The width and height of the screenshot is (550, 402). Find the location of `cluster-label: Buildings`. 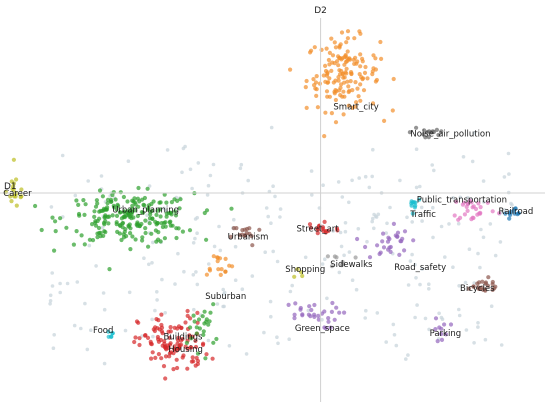

cluster-label: Buildings is located at coordinates (183, 337).